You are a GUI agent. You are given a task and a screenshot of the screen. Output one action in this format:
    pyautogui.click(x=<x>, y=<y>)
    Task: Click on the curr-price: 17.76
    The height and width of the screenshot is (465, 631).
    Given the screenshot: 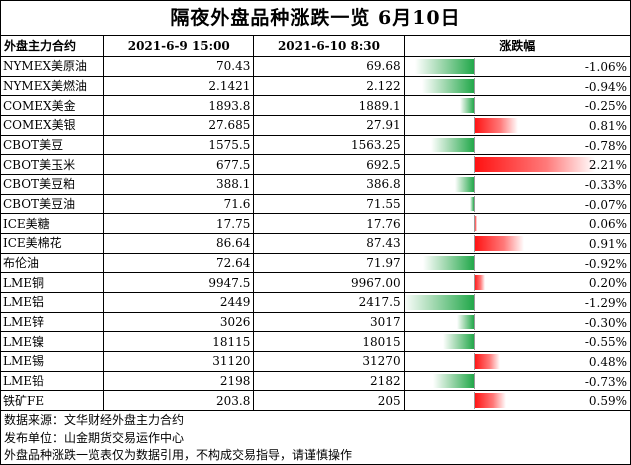 What is the action you would take?
    pyautogui.click(x=329, y=223)
    